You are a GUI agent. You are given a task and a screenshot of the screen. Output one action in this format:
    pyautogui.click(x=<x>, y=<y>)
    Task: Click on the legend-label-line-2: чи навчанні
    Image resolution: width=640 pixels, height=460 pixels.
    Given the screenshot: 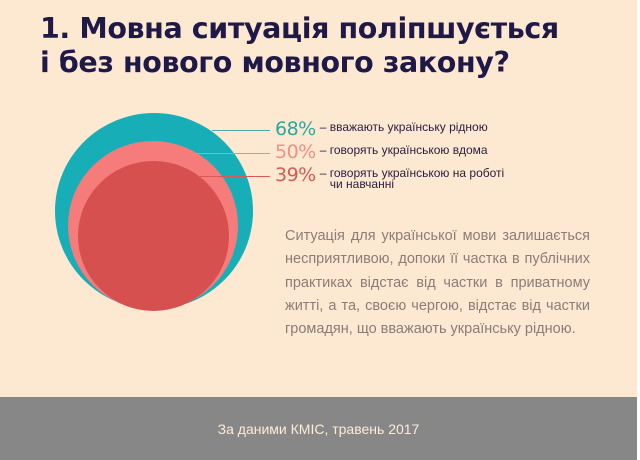 What is the action you would take?
    pyautogui.click(x=362, y=184)
    